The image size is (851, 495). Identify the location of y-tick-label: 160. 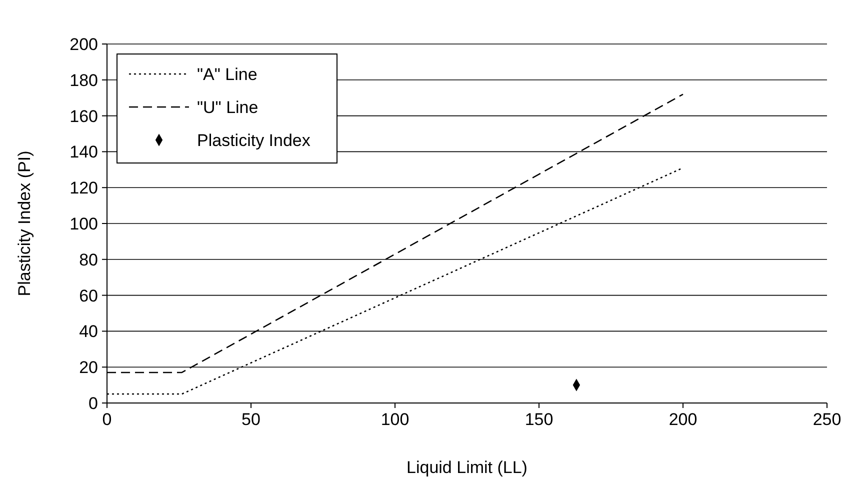
(84, 116).